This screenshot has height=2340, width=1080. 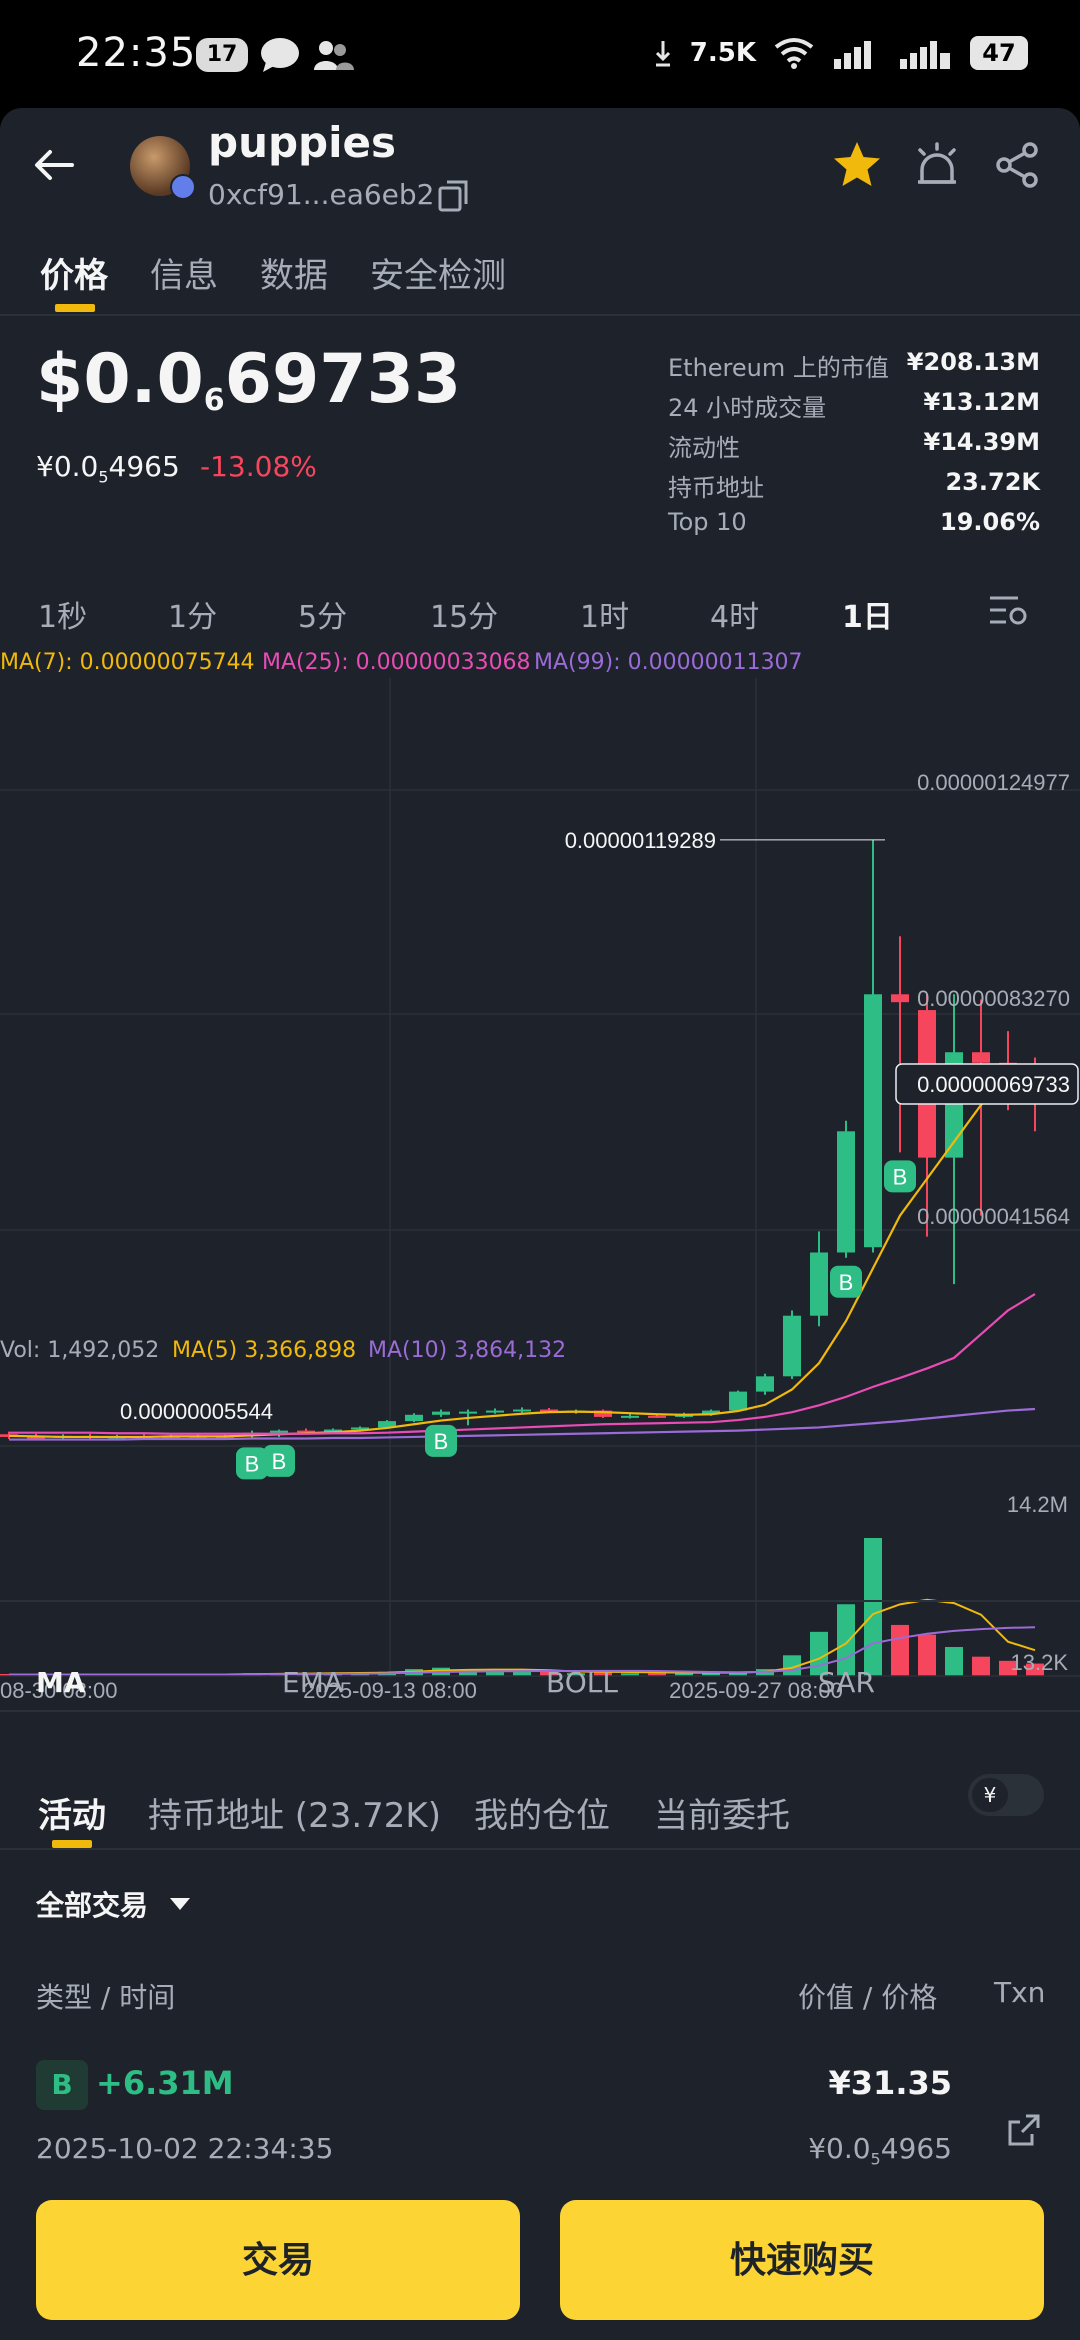 I want to click on current-price-tag, so click(x=987, y=1084).